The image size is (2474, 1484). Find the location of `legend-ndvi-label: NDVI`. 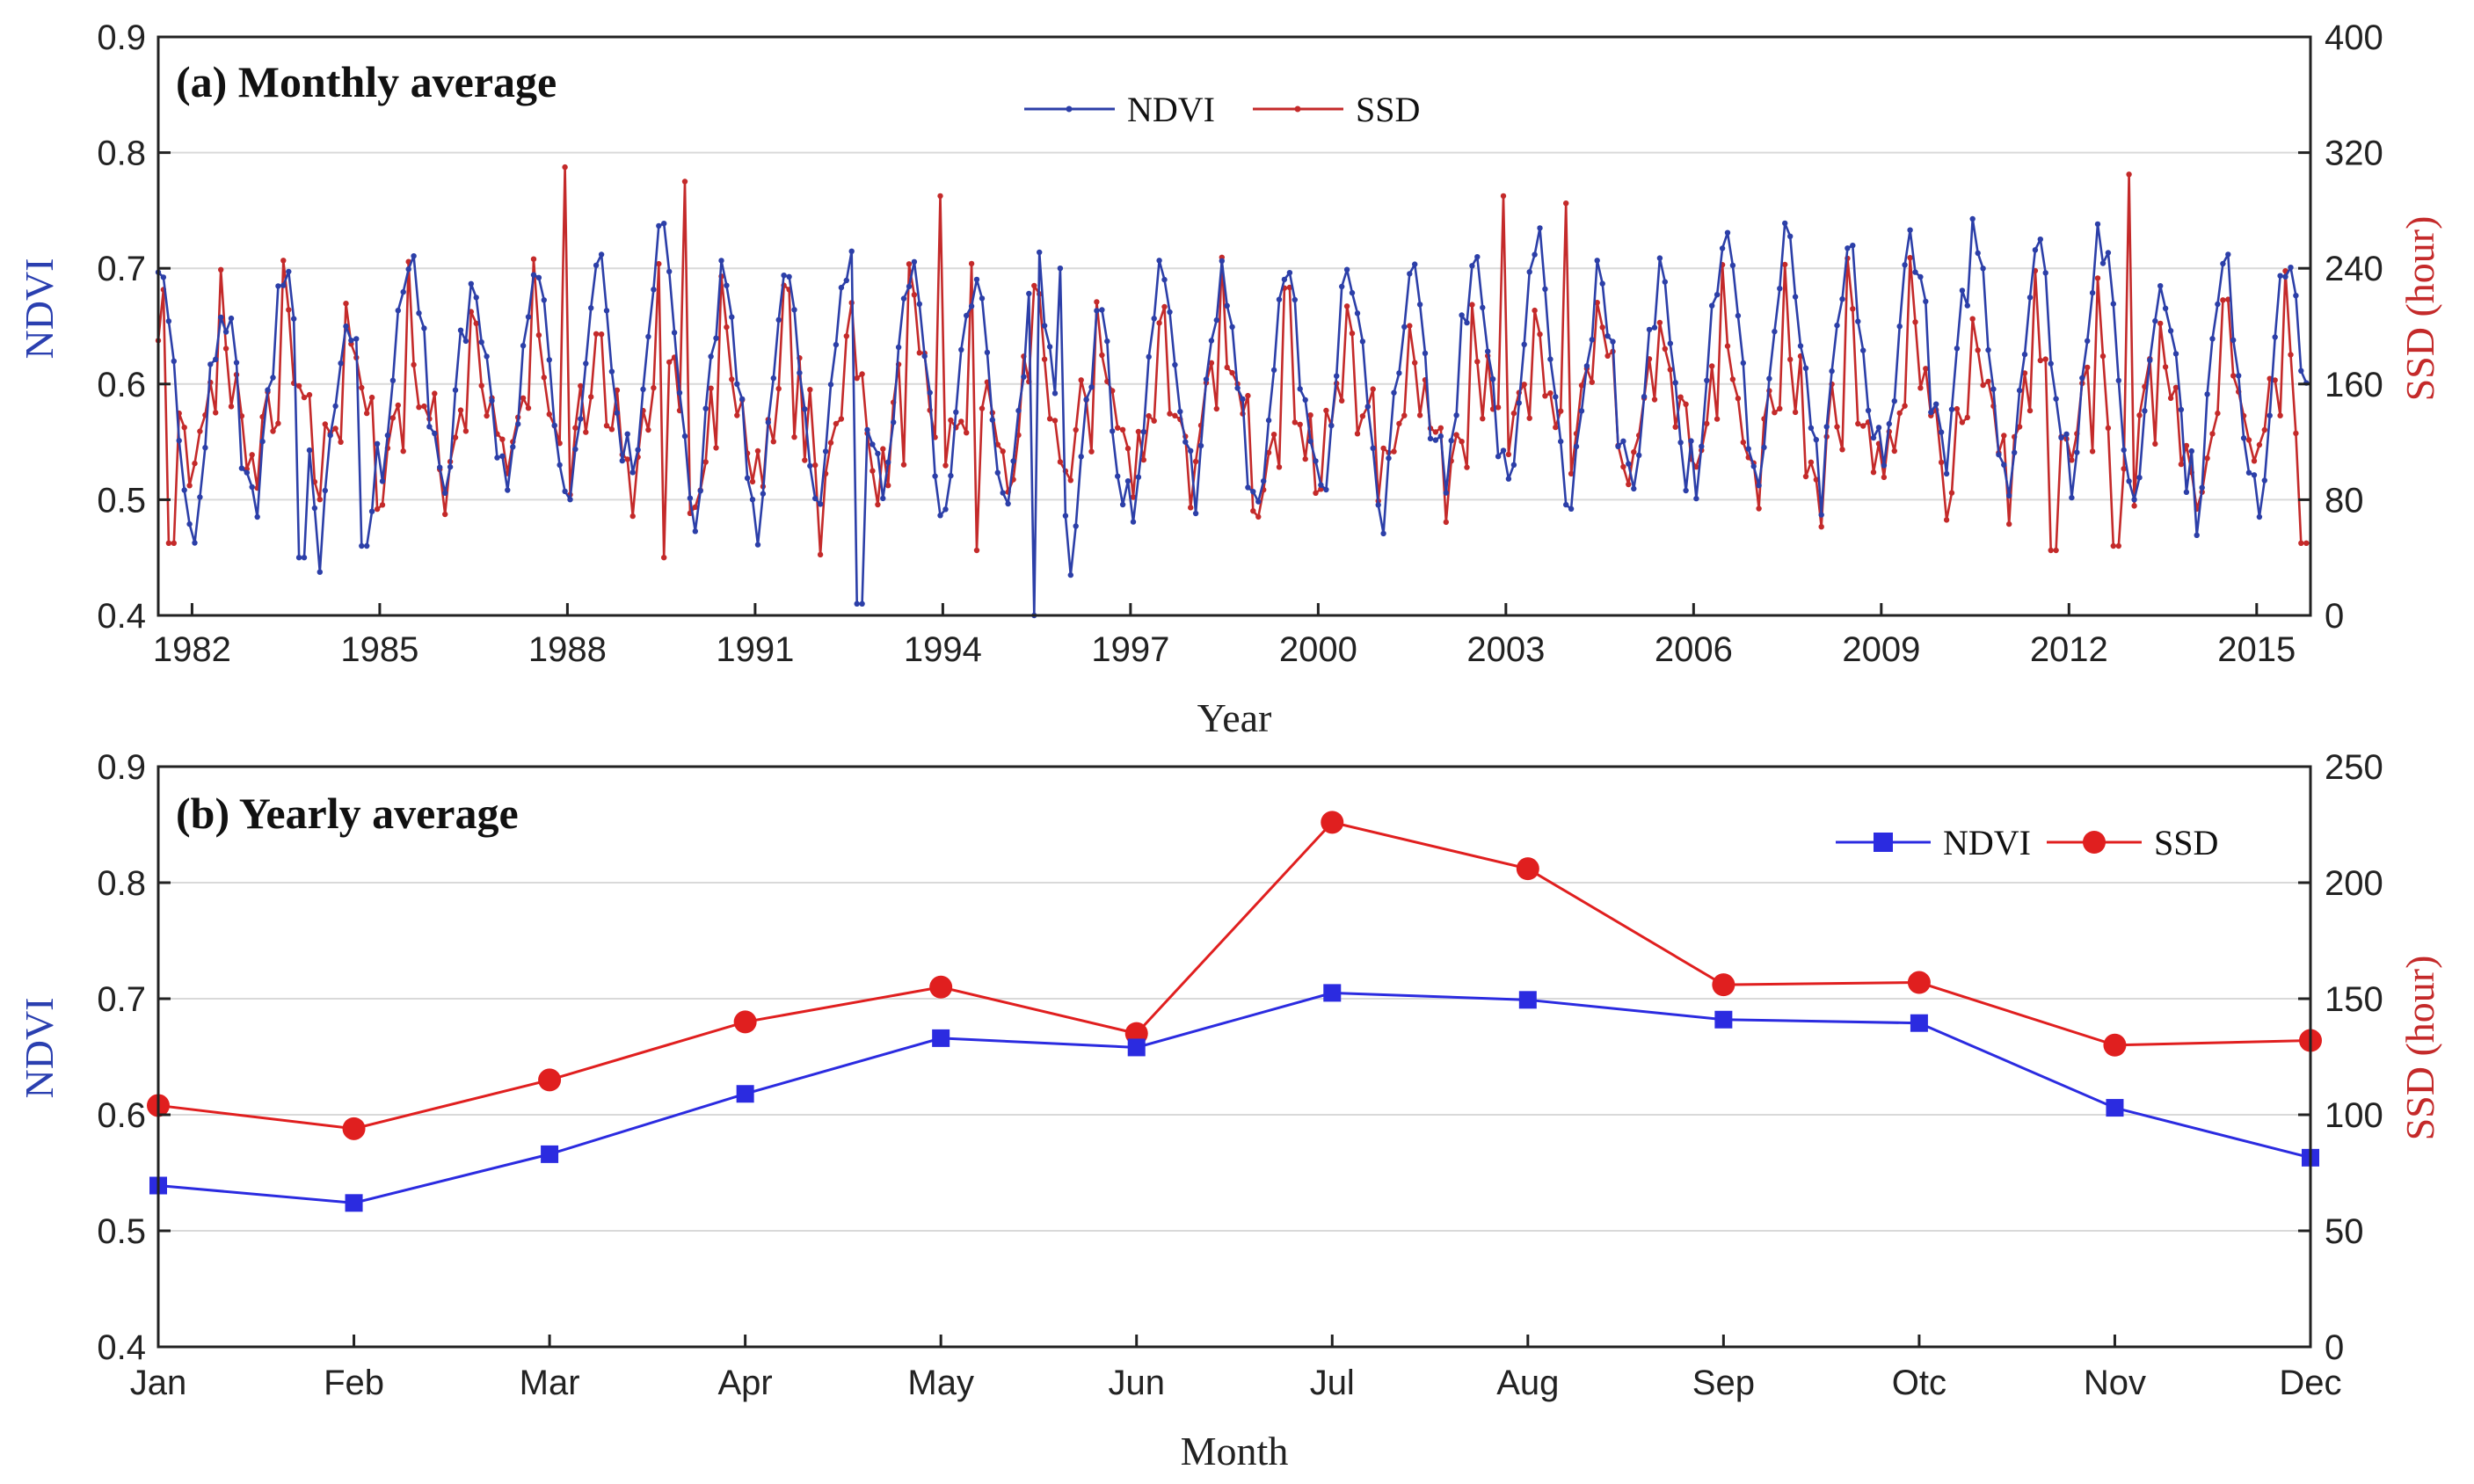

legend-ndvi-label: NDVI is located at coordinates (1171, 110).